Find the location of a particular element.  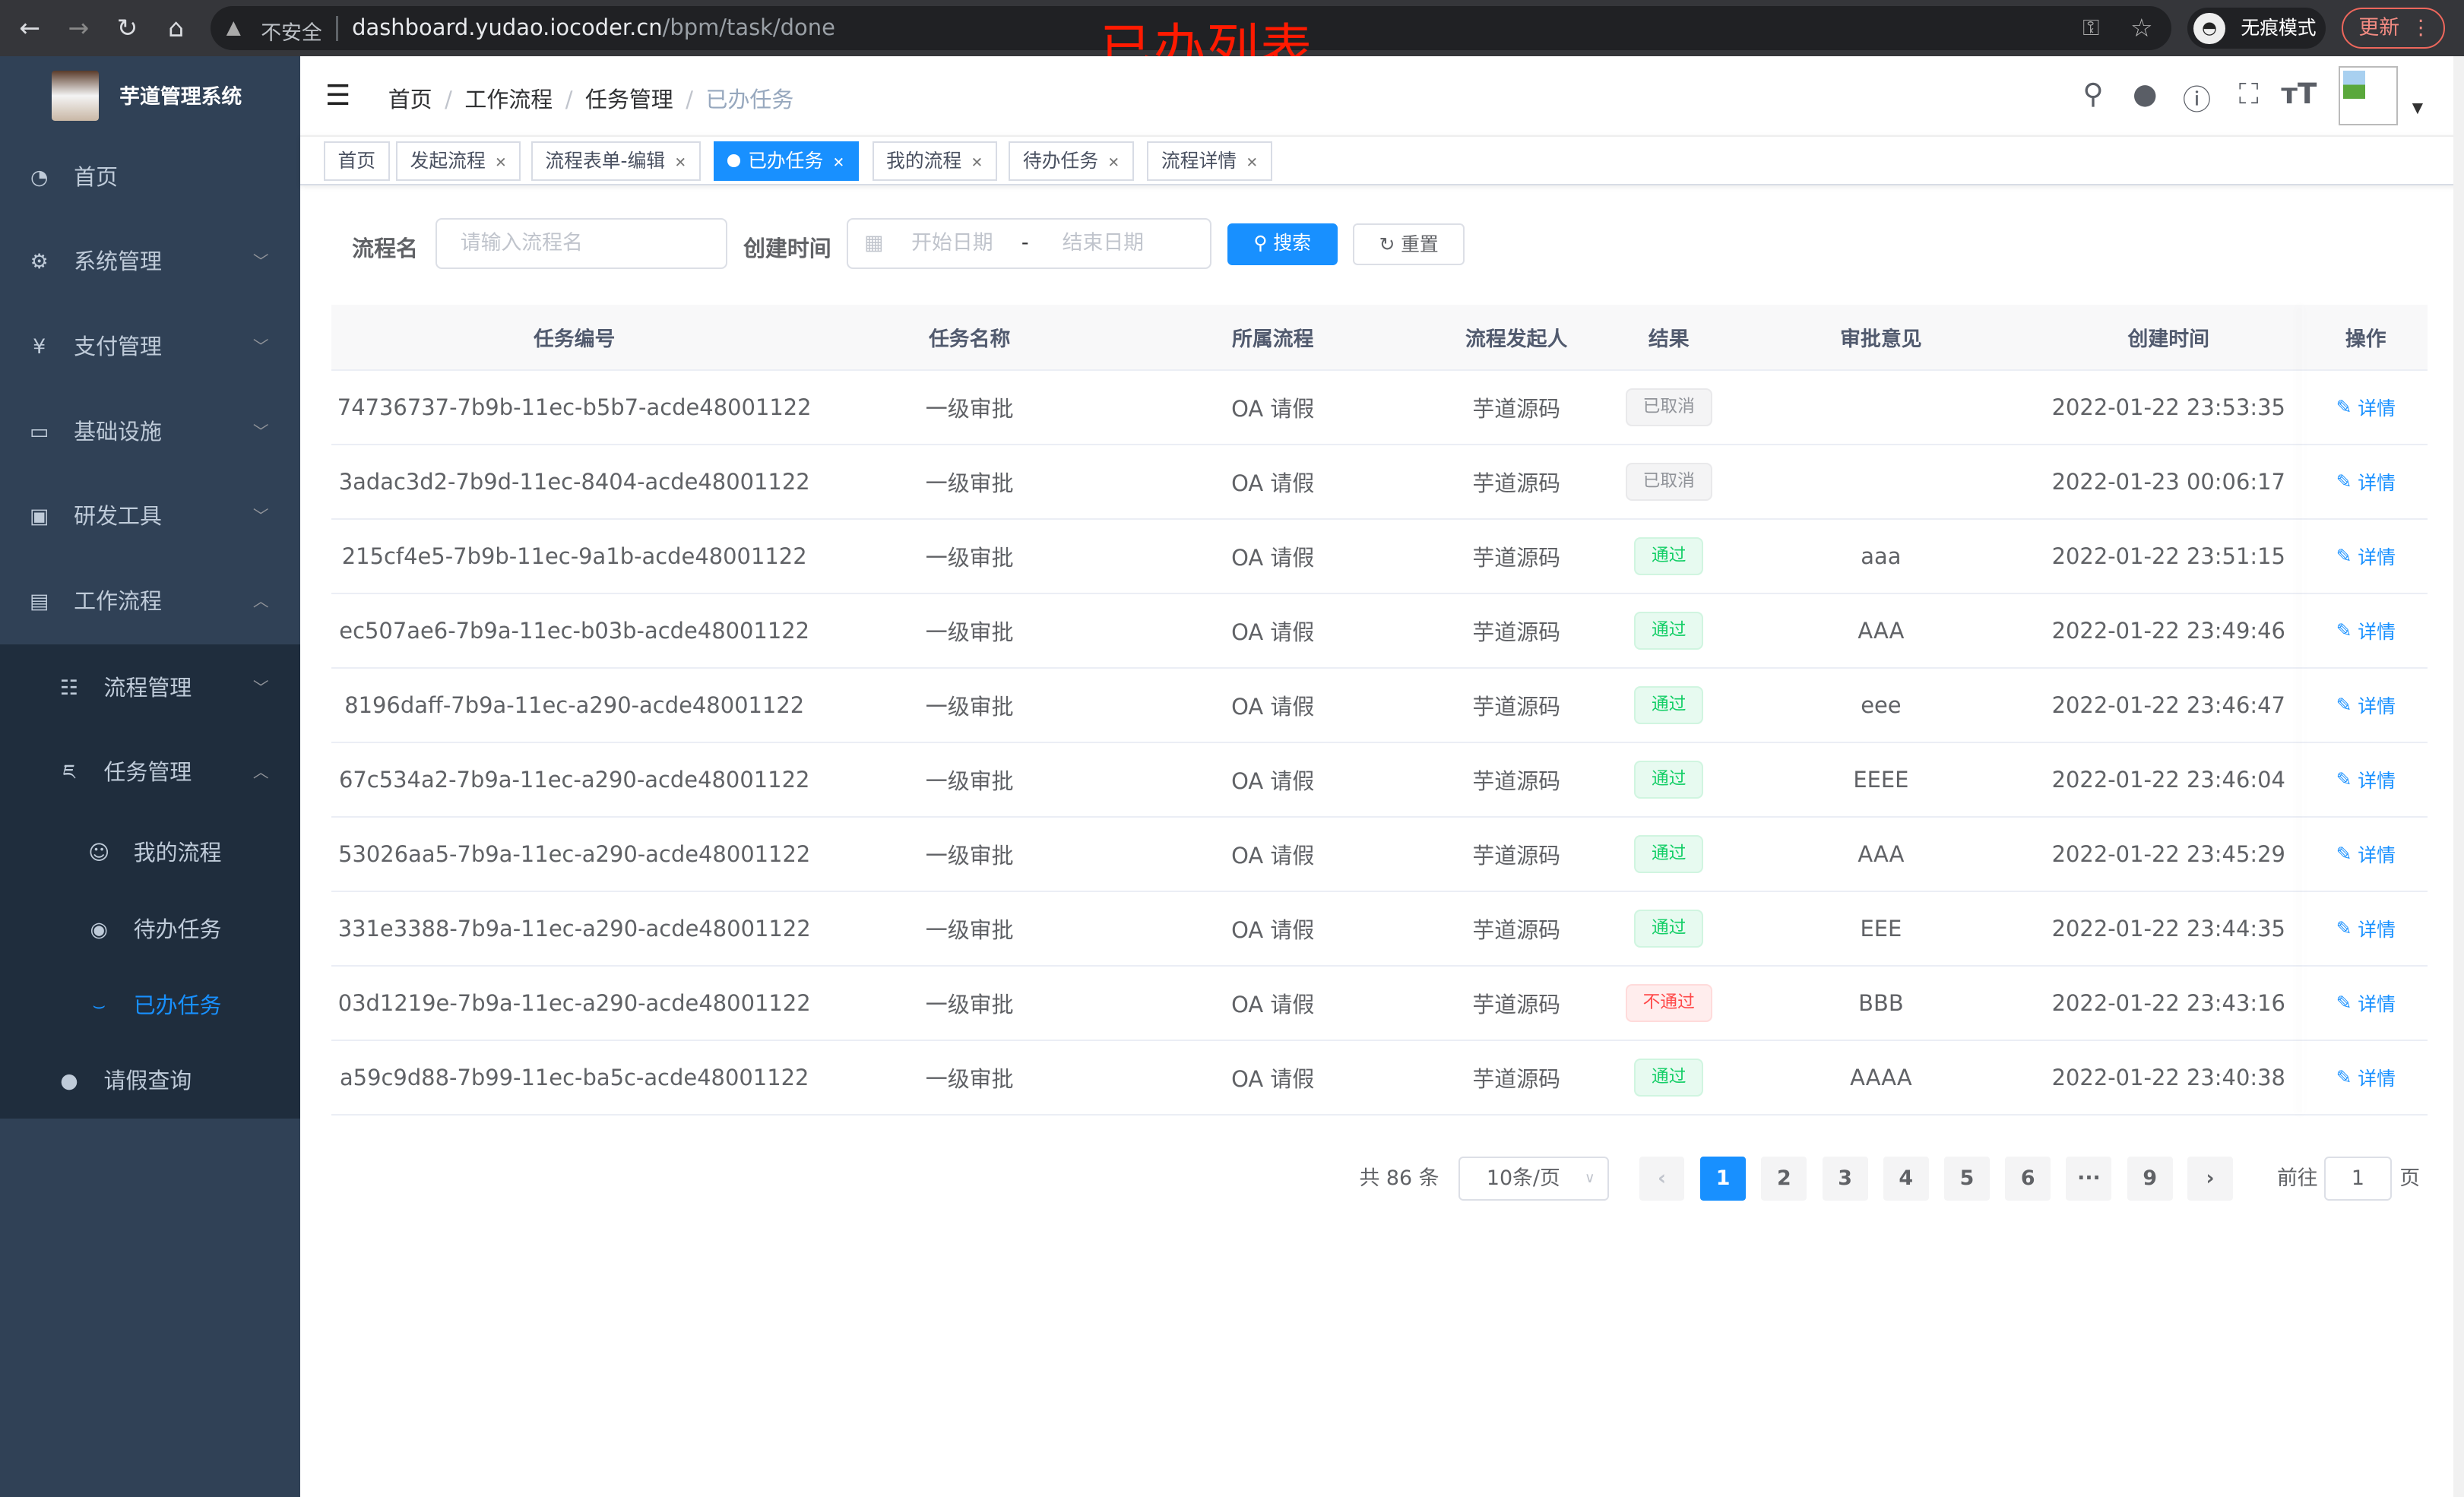

tag-6: 流程详情 ✕ is located at coordinates (1209, 161).